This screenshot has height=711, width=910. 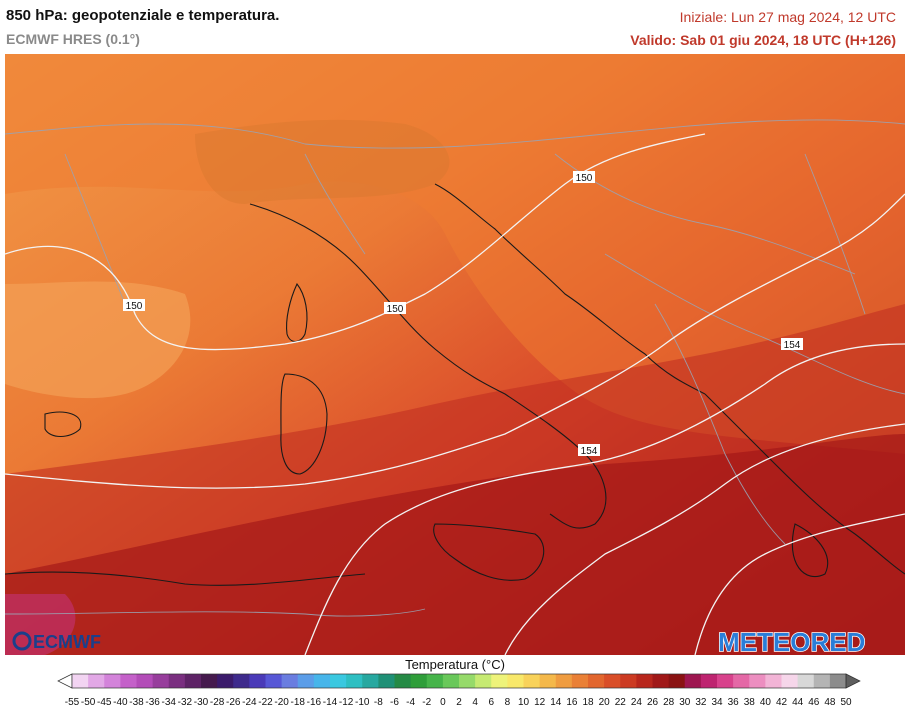 I want to click on contour-label-3: 150, so click(x=395, y=308).